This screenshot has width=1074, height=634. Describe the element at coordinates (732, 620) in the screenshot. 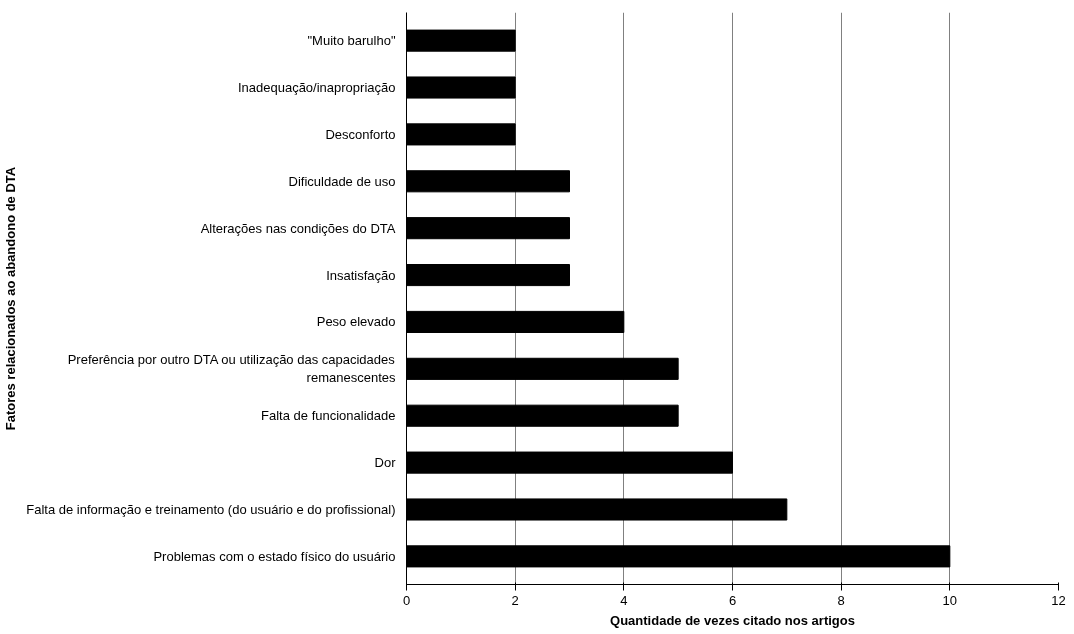

I see `x-axis-title: Quantidade de vezes citado nos artigos` at that location.